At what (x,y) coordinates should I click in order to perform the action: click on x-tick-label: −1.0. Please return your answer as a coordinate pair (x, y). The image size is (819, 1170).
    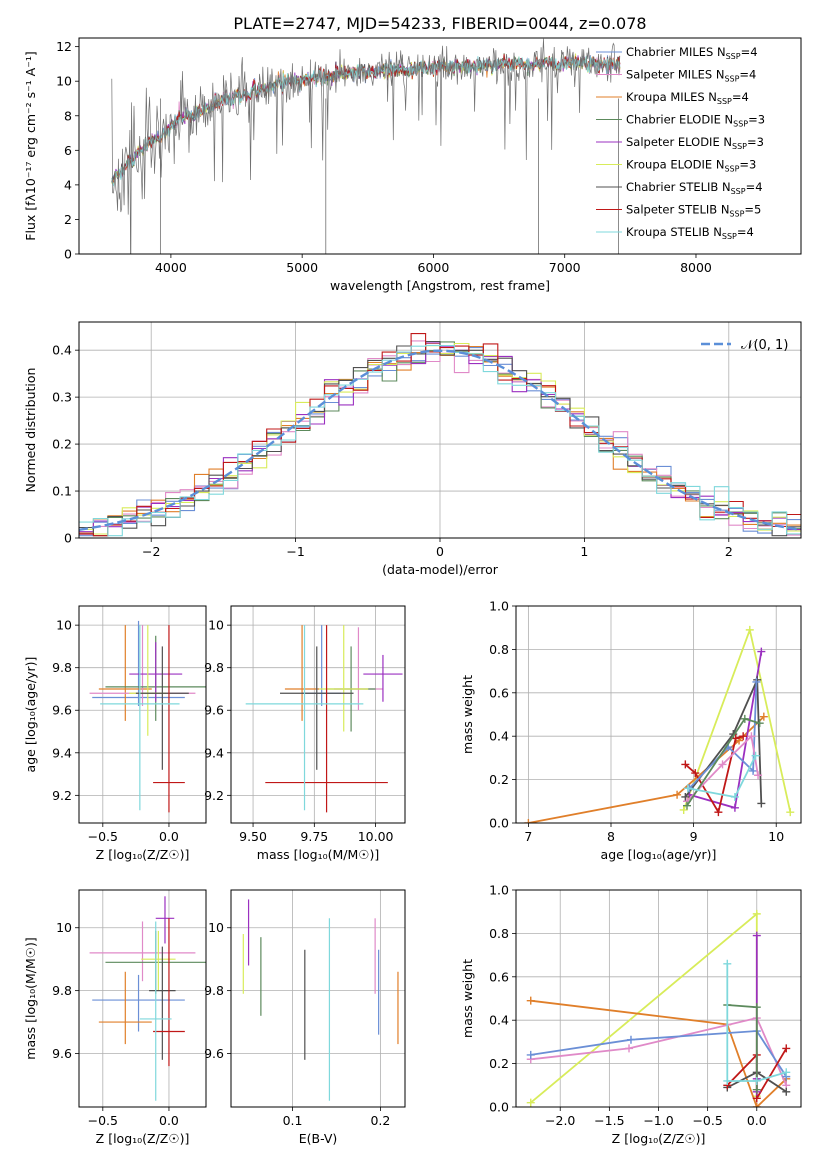
    Looking at the image, I should click on (658, 1120).